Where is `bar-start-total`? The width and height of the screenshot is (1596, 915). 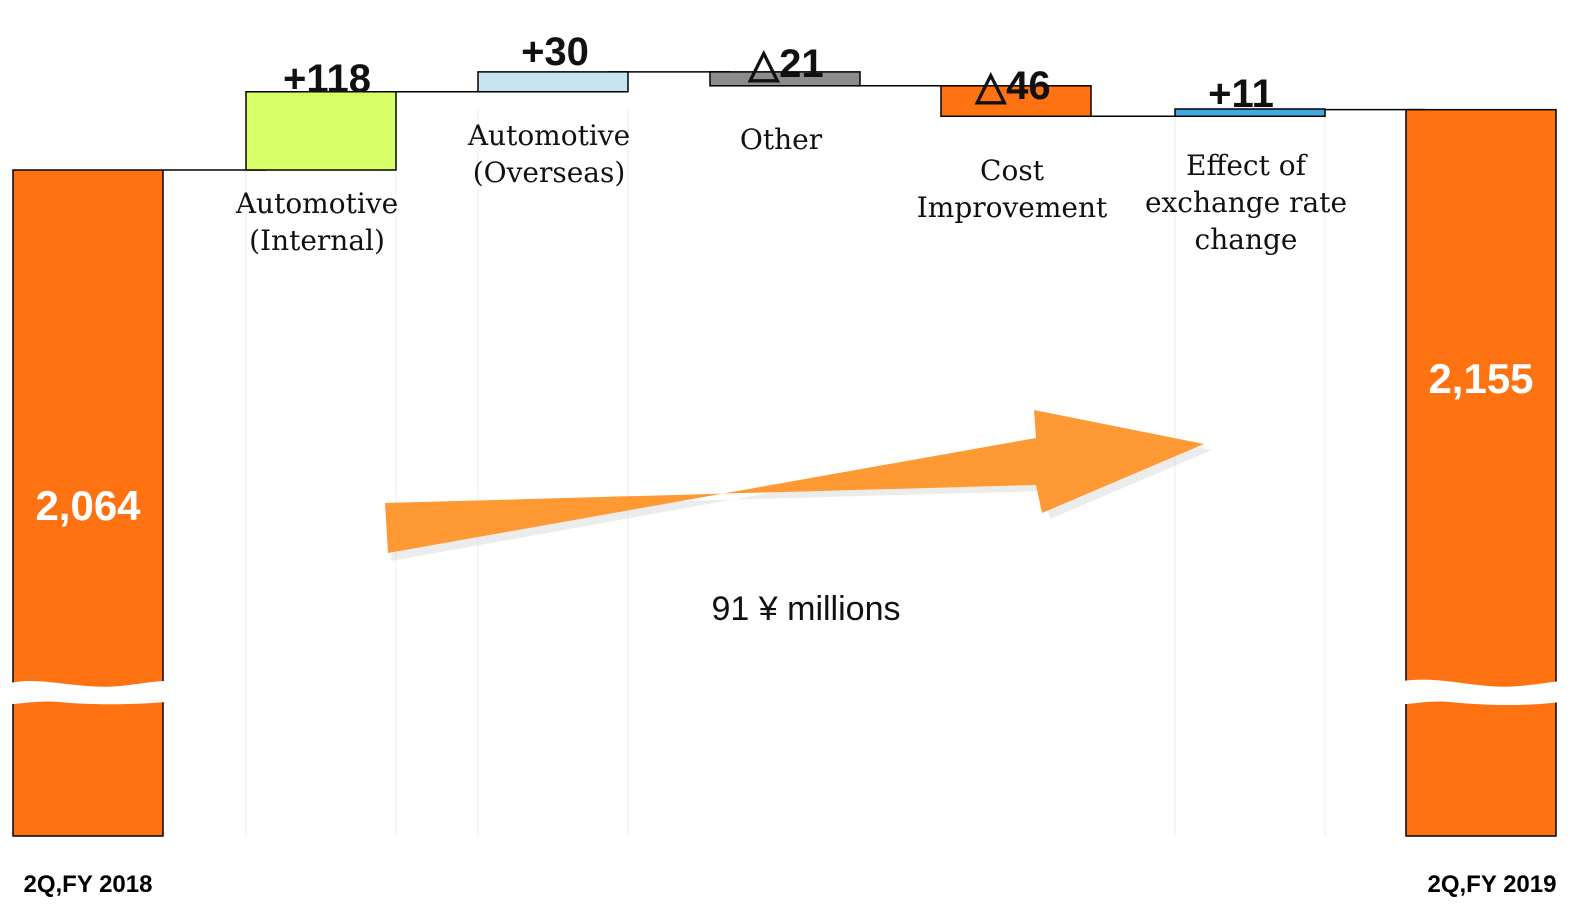
bar-start-total is located at coordinates (88, 503).